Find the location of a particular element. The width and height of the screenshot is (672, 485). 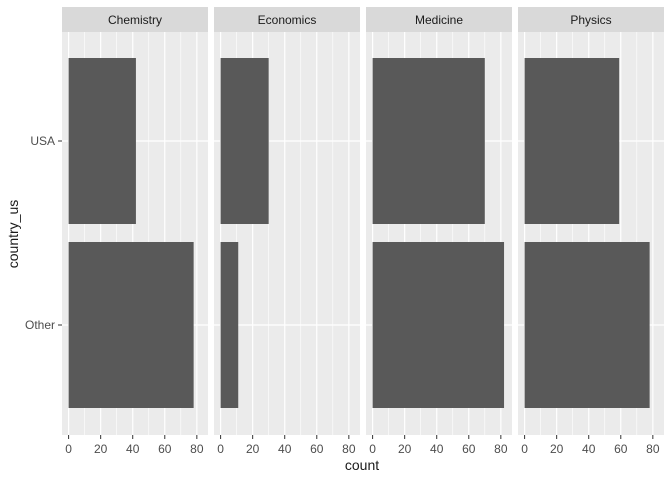

y-axis: USA Other is located at coordinates (43, 233).